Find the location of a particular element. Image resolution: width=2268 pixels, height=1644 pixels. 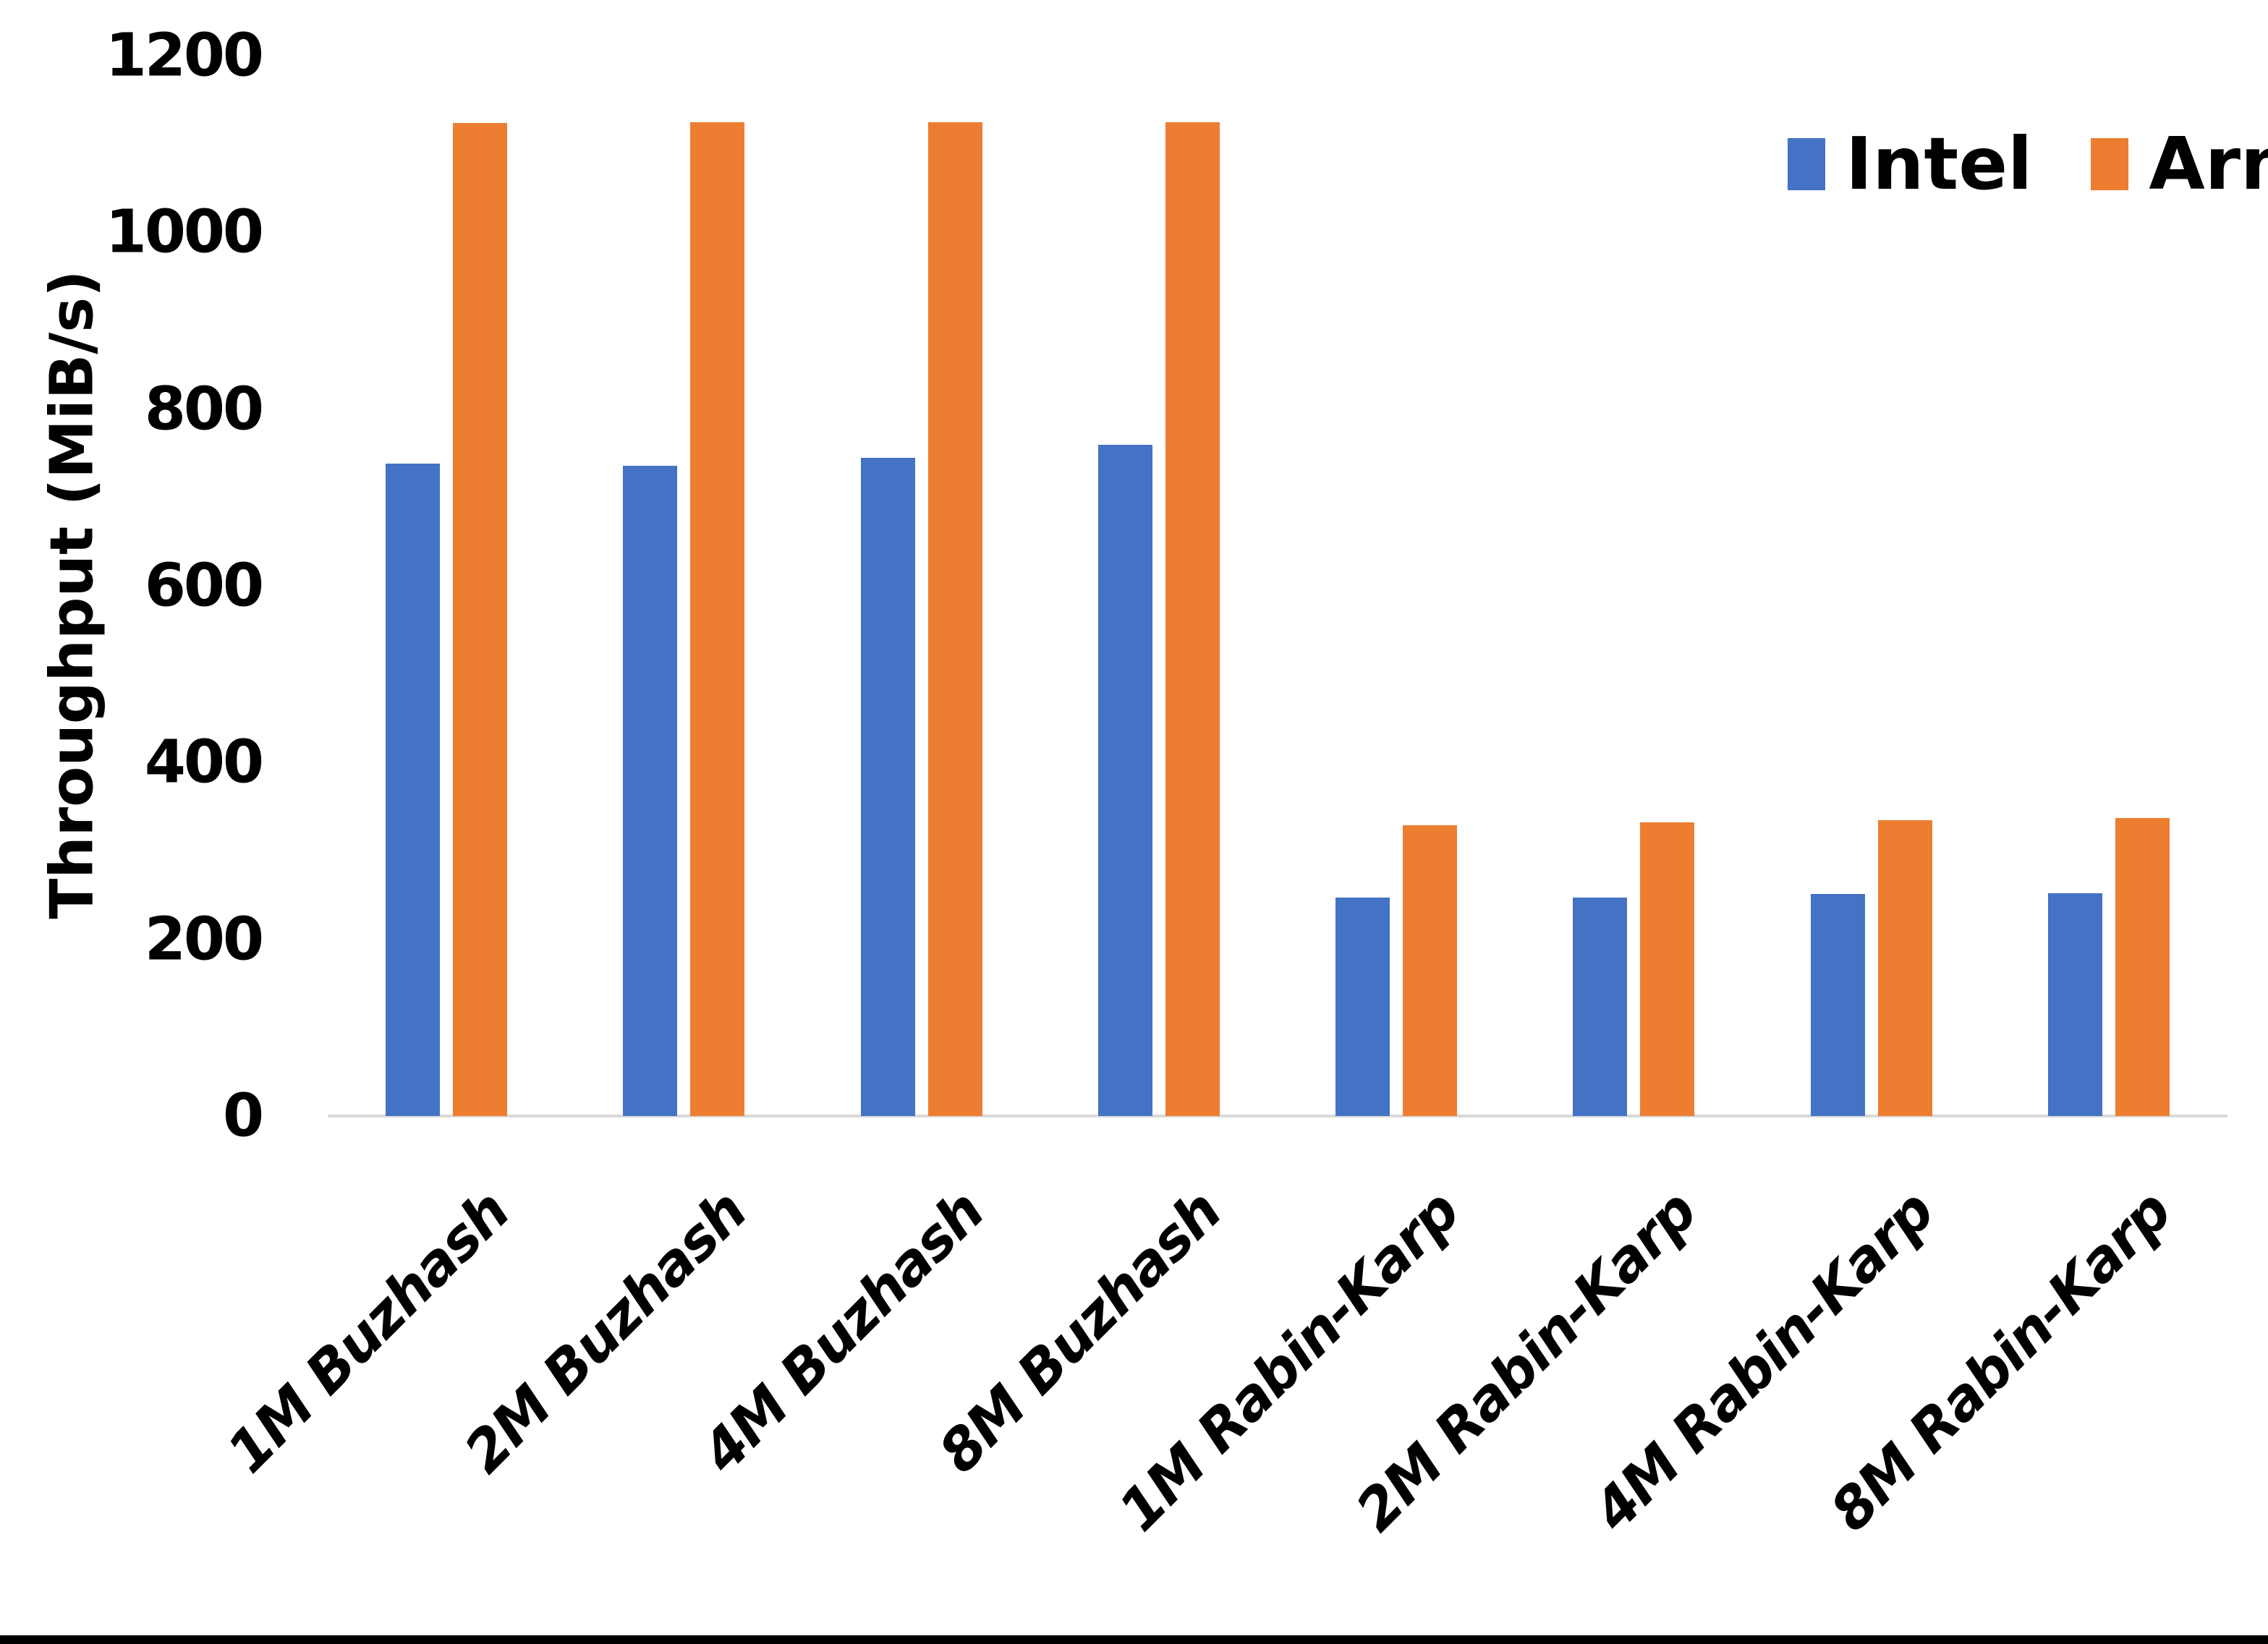

bar-intel-1m-rabin-karp is located at coordinates (1362, 1007).